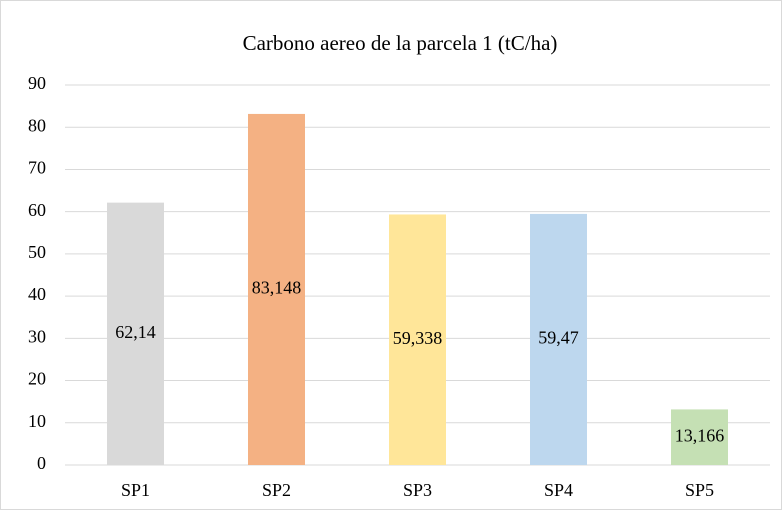  Describe the element at coordinates (37, 125) in the screenshot. I see `y-tick-label: 80` at that location.